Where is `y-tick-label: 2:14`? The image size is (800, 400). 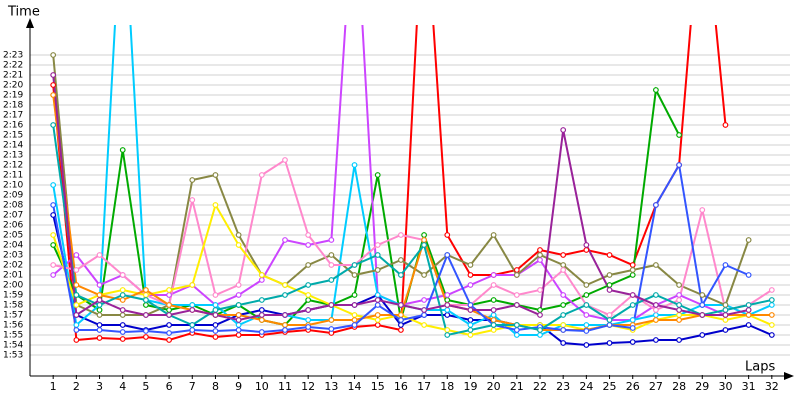 y-tick-label: 2:14 is located at coordinates (13, 146).